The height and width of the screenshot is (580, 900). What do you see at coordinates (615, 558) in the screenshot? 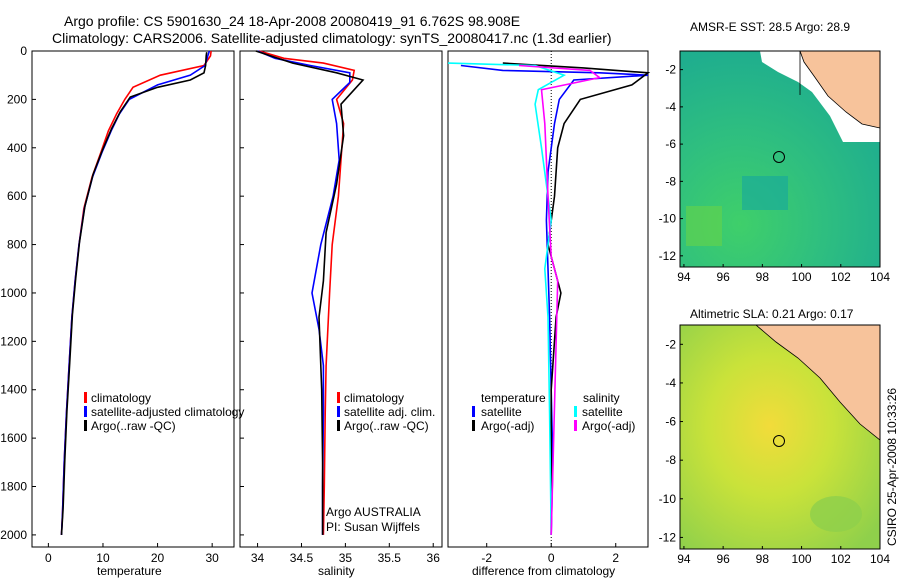
I see `x-tick-label: 2` at bounding box center [615, 558].